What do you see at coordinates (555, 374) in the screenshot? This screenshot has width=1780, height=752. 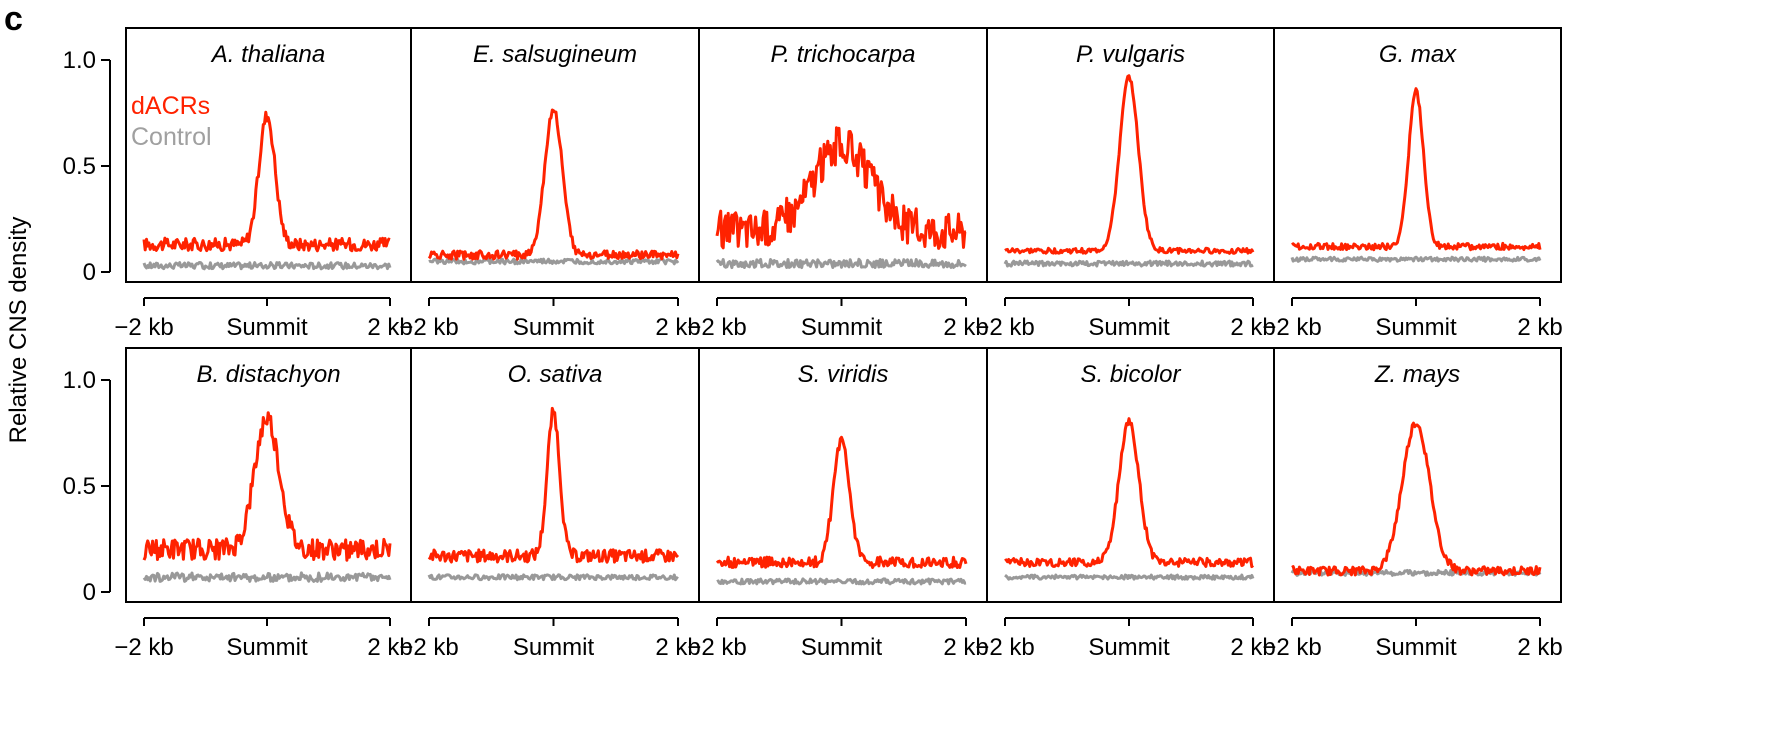 I see `panel-title: O. sativa` at bounding box center [555, 374].